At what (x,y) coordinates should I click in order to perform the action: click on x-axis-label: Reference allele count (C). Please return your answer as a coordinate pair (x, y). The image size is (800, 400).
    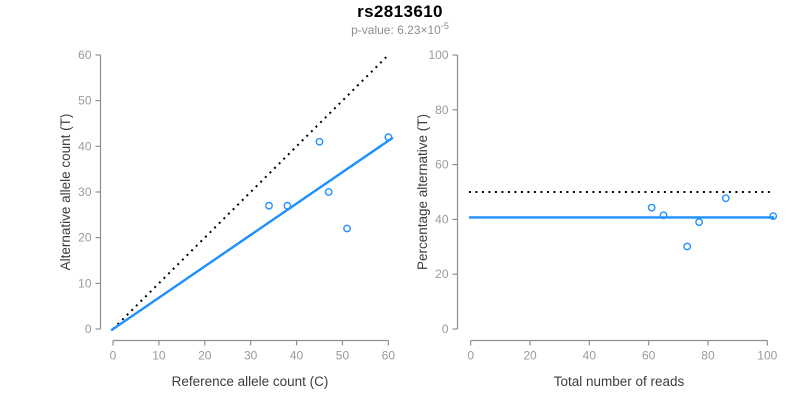
    Looking at the image, I should click on (250, 381).